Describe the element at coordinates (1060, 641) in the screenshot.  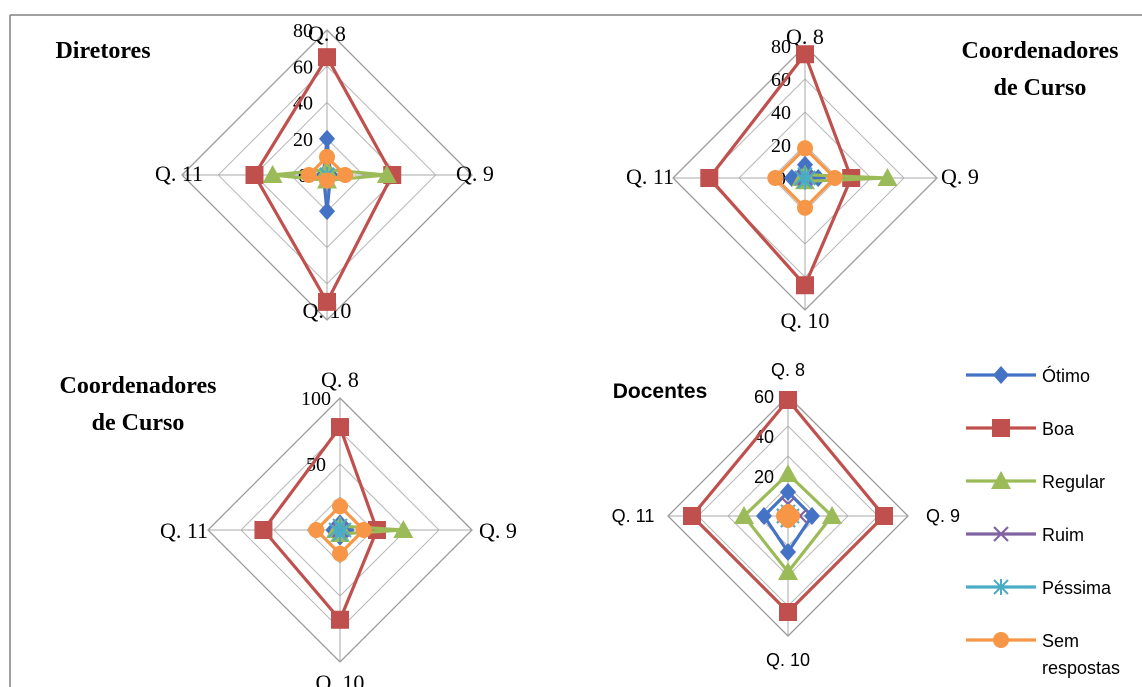
I see `legend-label: Sem` at that location.